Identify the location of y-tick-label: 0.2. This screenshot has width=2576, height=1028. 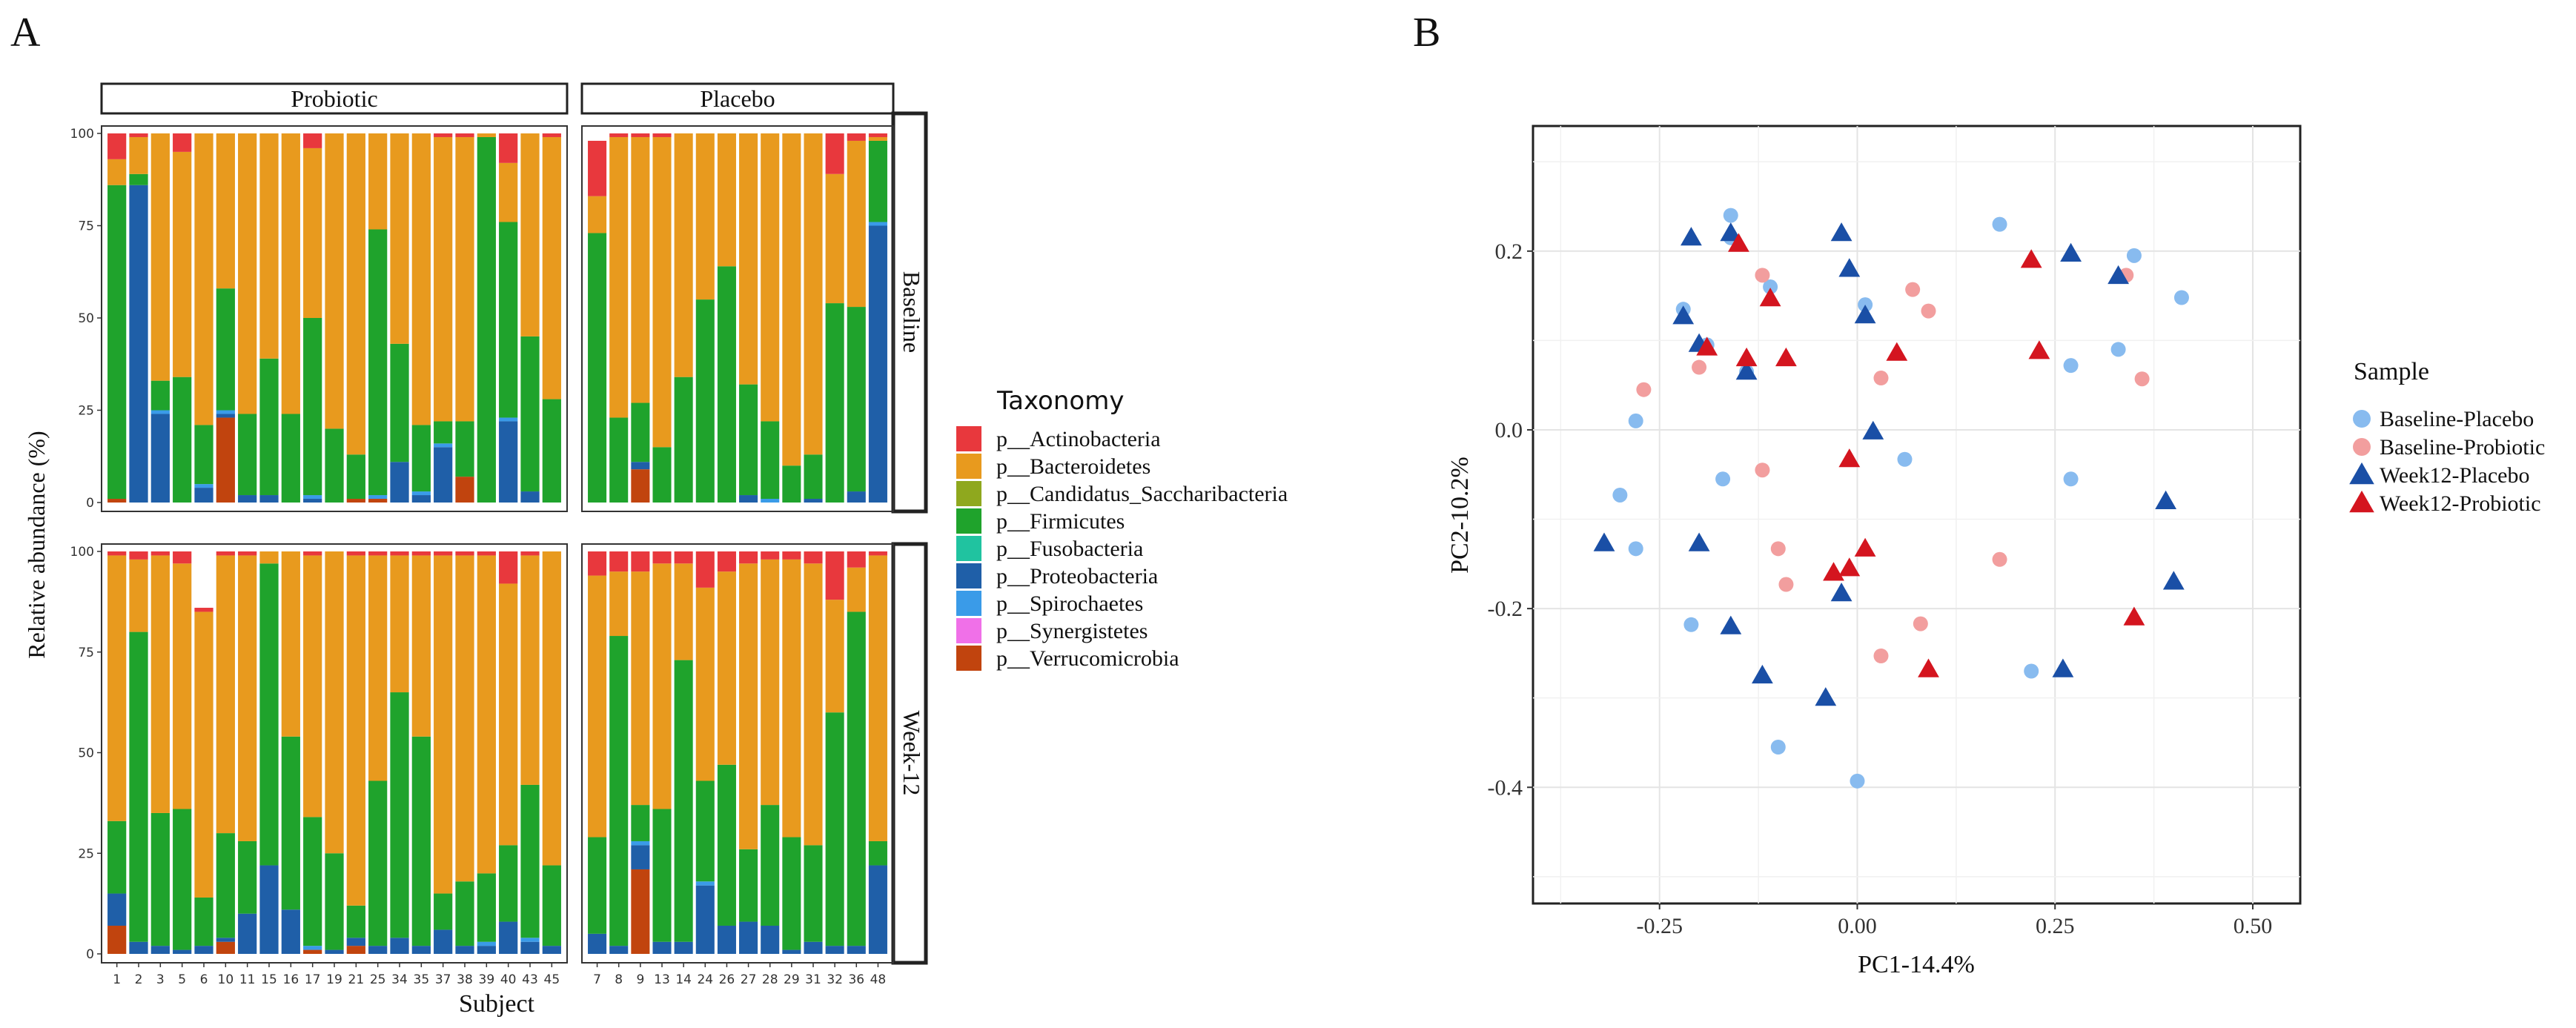
(1509, 251).